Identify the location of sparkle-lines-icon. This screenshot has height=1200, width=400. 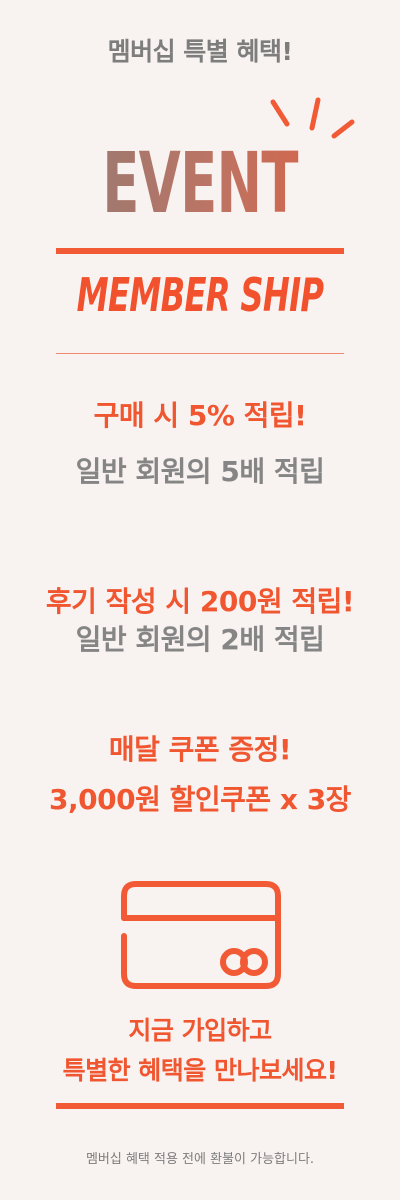
(312, 118).